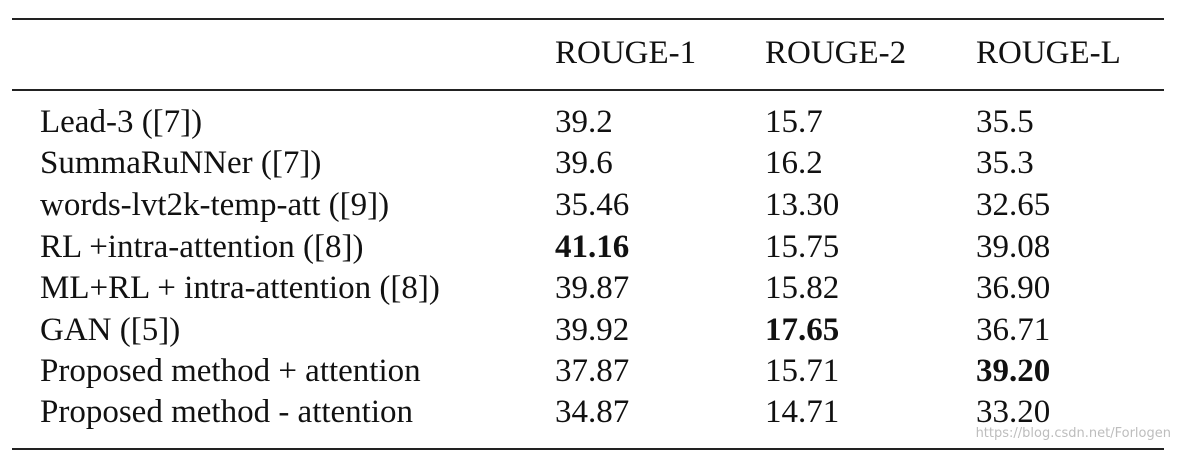  What do you see at coordinates (1073, 433) in the screenshot?
I see `watermark: https://blog.csdn.net/Forlogen` at bounding box center [1073, 433].